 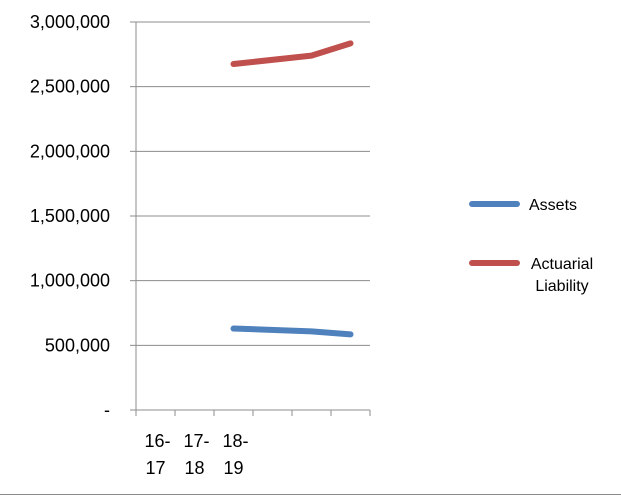 I want to click on x-tick-label: 18-19, so click(x=235, y=454).